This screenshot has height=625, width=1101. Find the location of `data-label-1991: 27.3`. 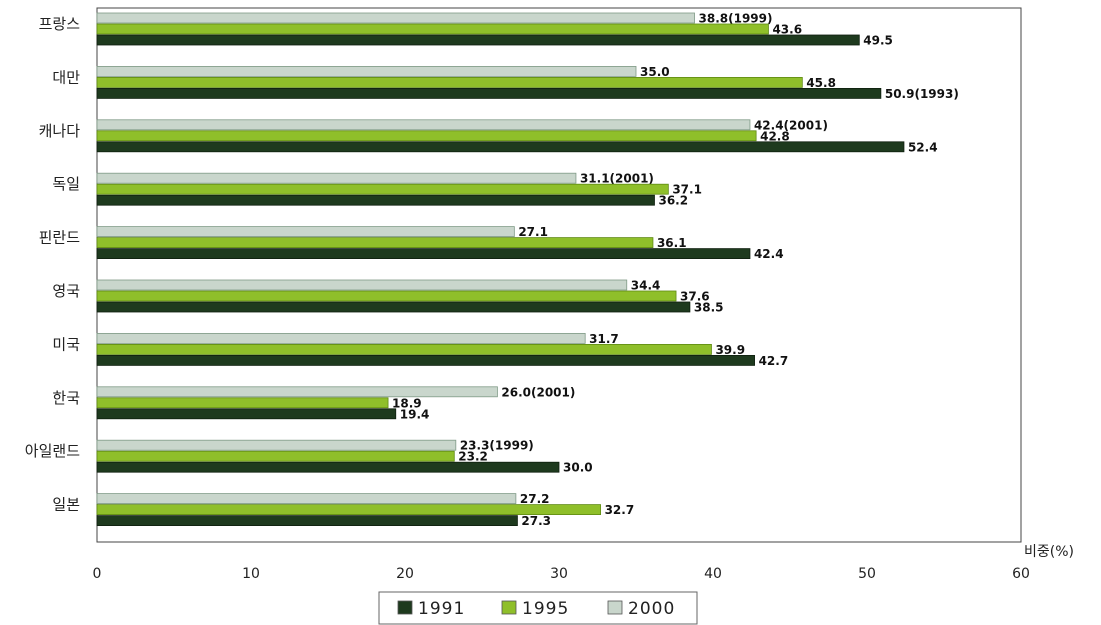

data-label-1991: 27.3 is located at coordinates (536, 521).